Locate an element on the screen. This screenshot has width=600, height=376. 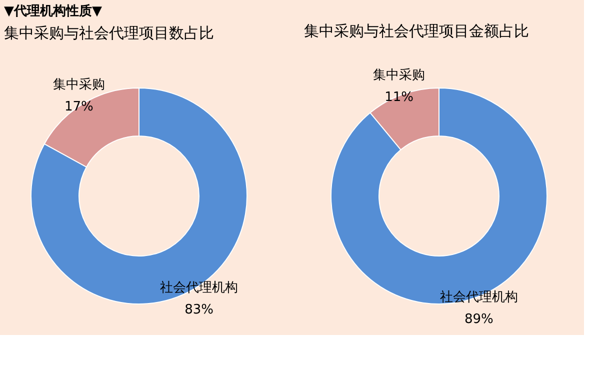
slice-label: 社会代理机构 is located at coordinates (479, 298).